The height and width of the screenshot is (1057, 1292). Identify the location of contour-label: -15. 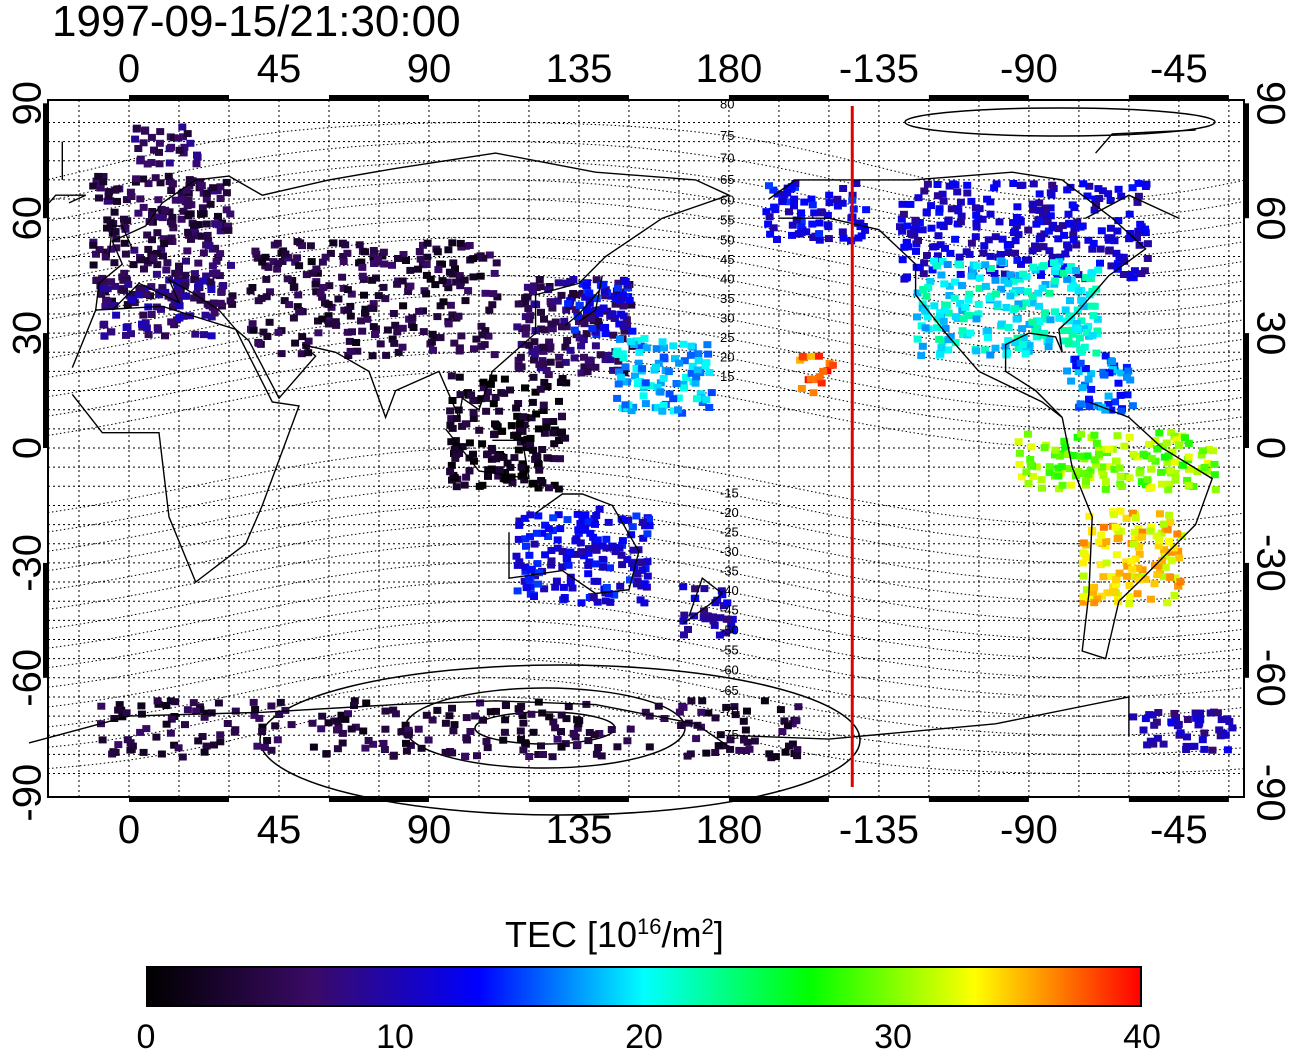
(729, 493).